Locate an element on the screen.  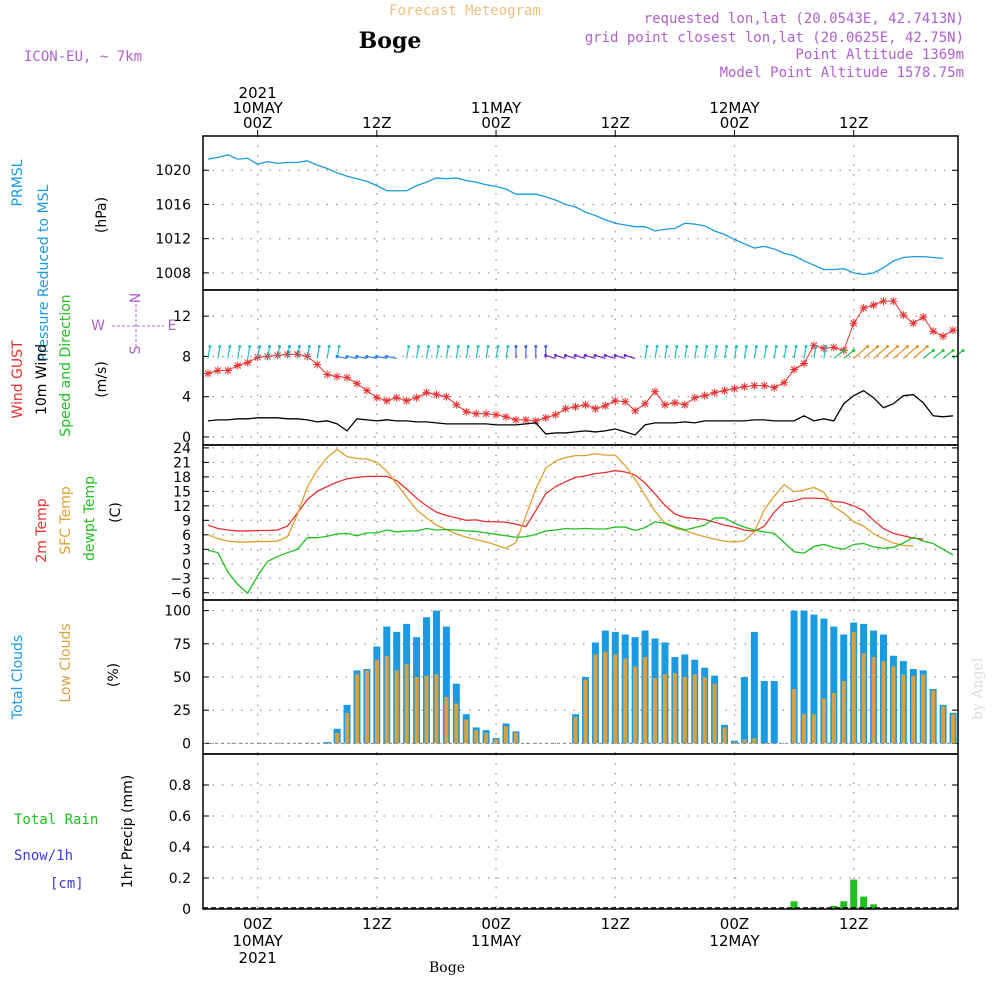
chart-subtitle: Forecast Meteogram is located at coordinates (465, 11).